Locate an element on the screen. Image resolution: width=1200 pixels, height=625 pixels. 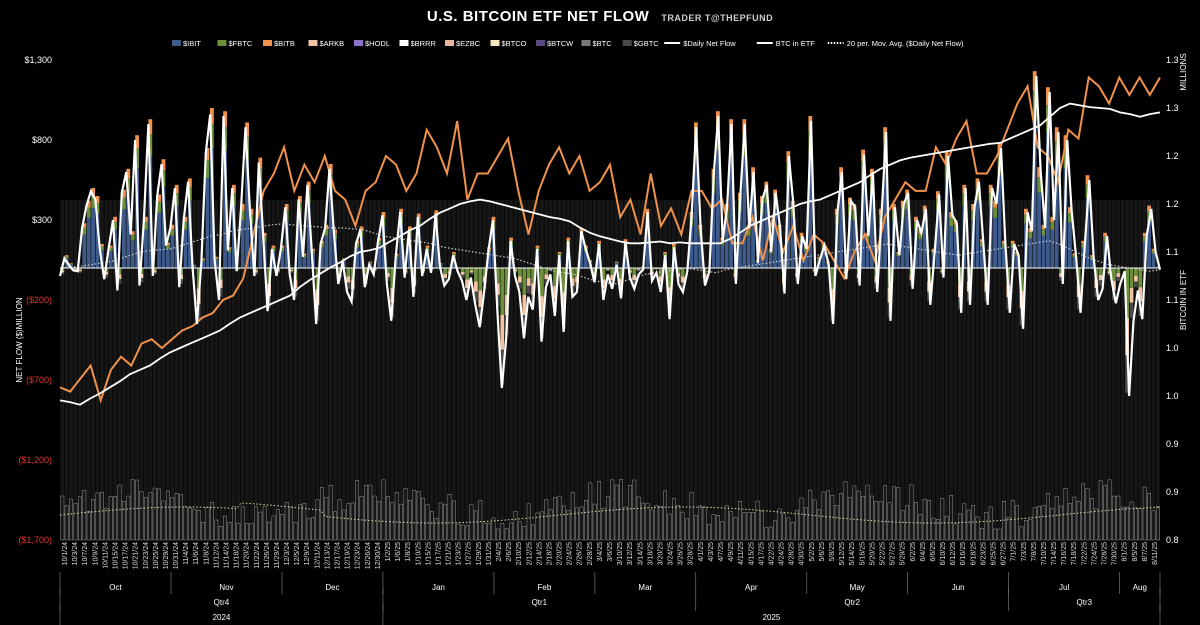
quarter-label: Qtr1 is located at coordinates (540, 602).